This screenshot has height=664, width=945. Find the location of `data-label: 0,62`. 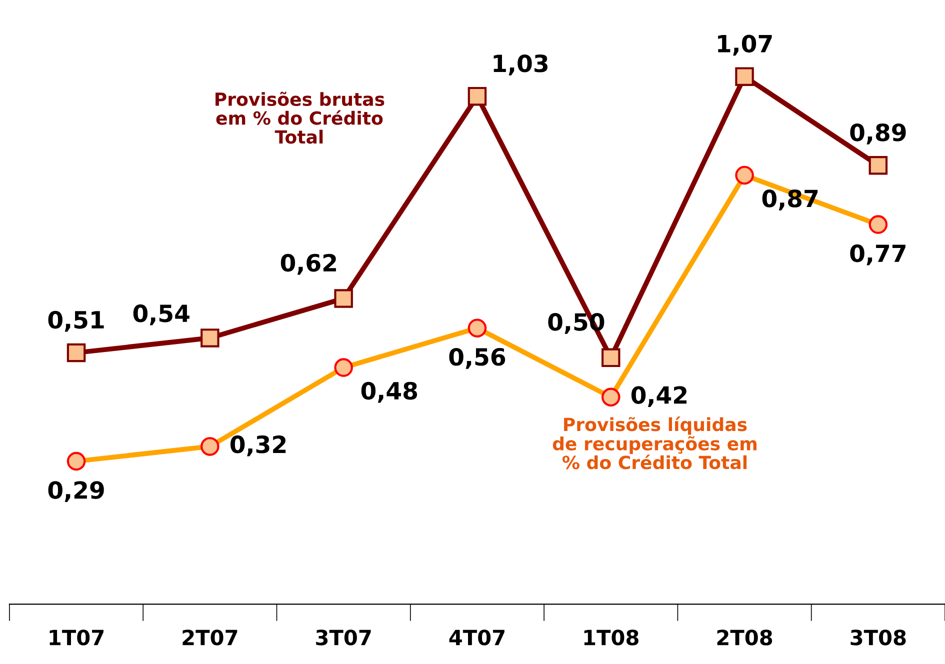

data-label: 0,62 is located at coordinates (308, 264).